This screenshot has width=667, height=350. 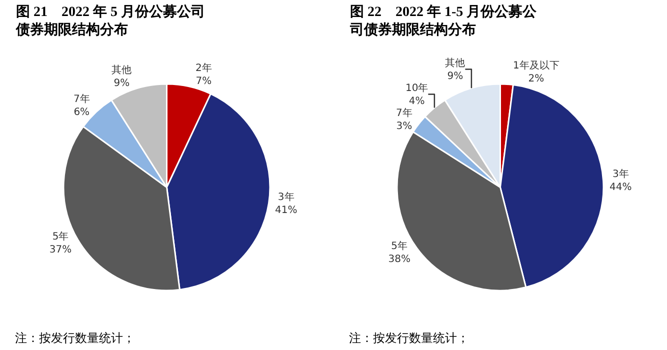 I want to click on chart-title: 图 22 2022 年 1-5 月份公募公司债券期限结构分布, so click(x=443, y=21).